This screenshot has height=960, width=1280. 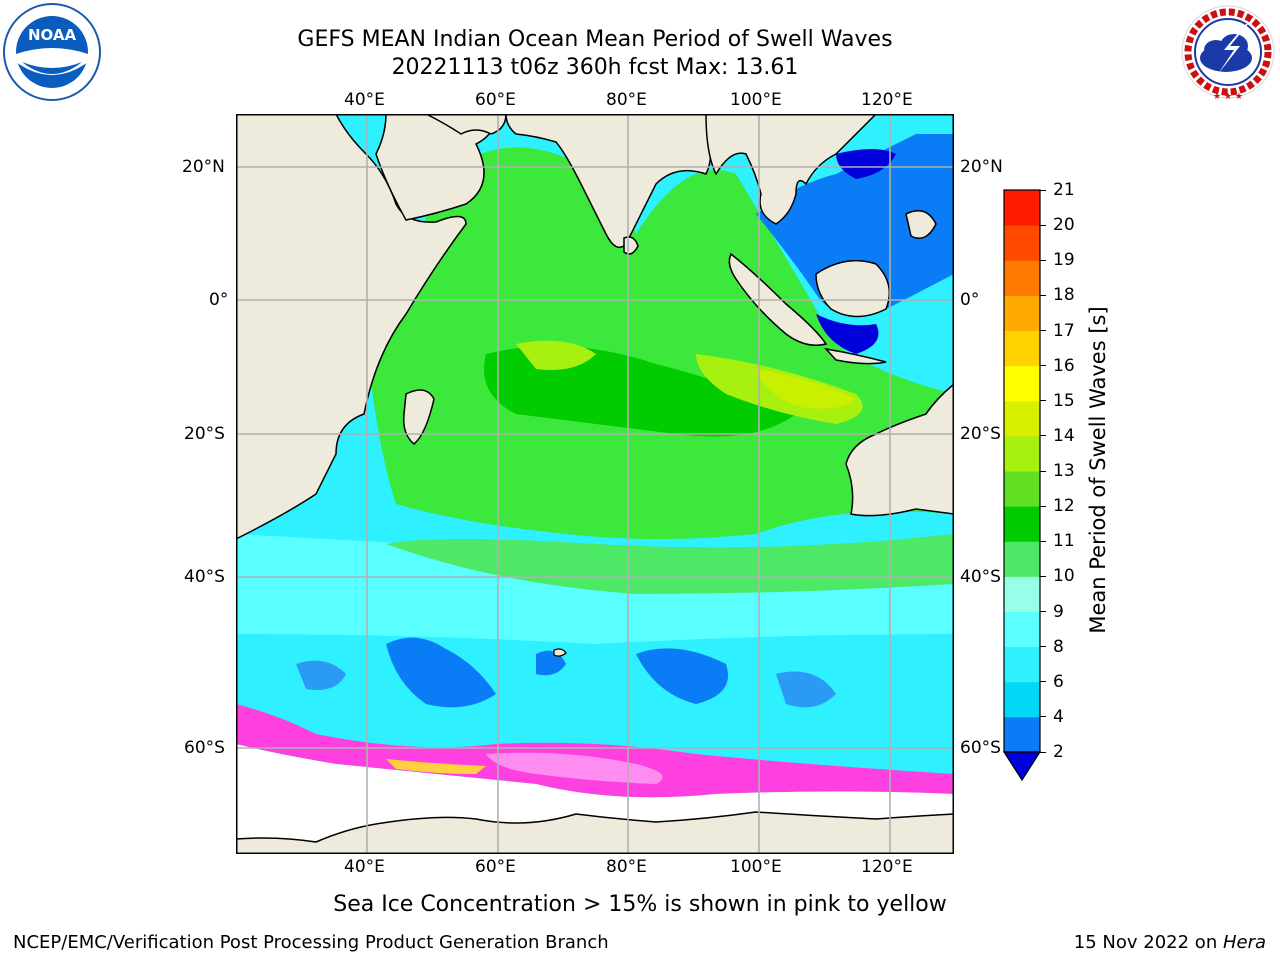 I want to click on land-madagascar, so click(x=418, y=417).